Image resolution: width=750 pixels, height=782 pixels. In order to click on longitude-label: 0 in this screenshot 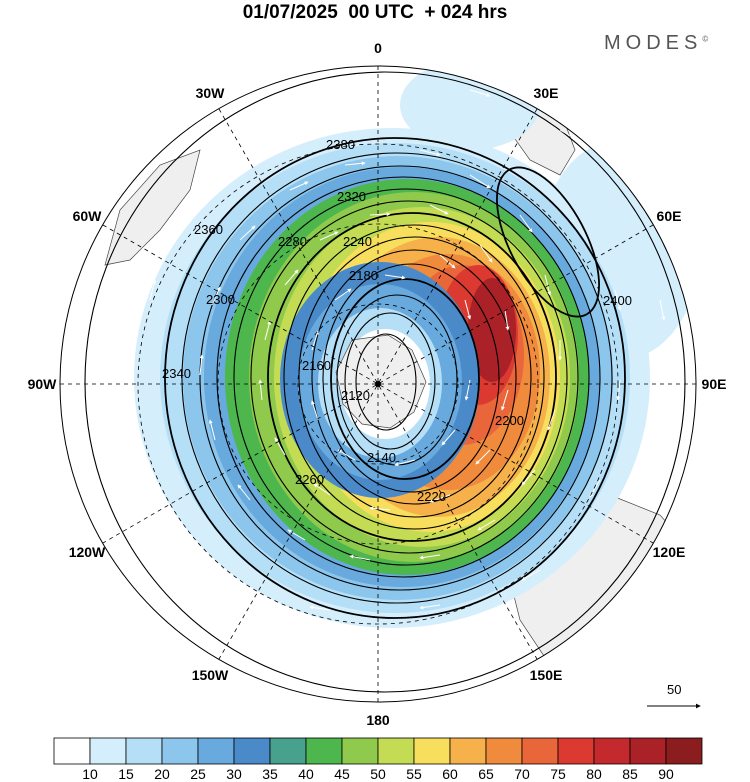, I will do `click(378, 48)`.